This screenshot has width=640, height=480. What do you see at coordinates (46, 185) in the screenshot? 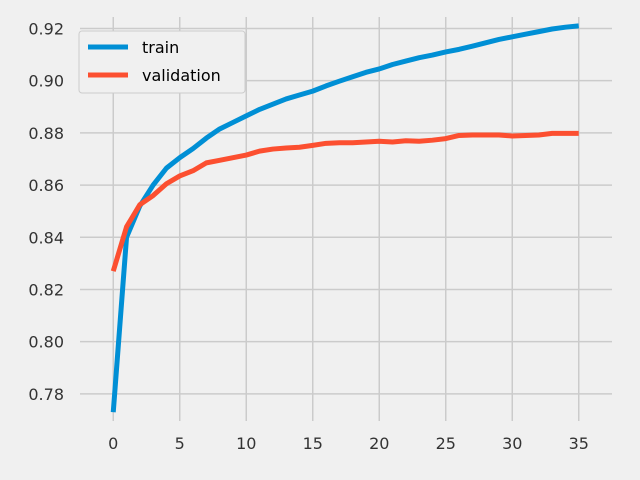
I see `y-tick-label: 0.86` at bounding box center [46, 185].